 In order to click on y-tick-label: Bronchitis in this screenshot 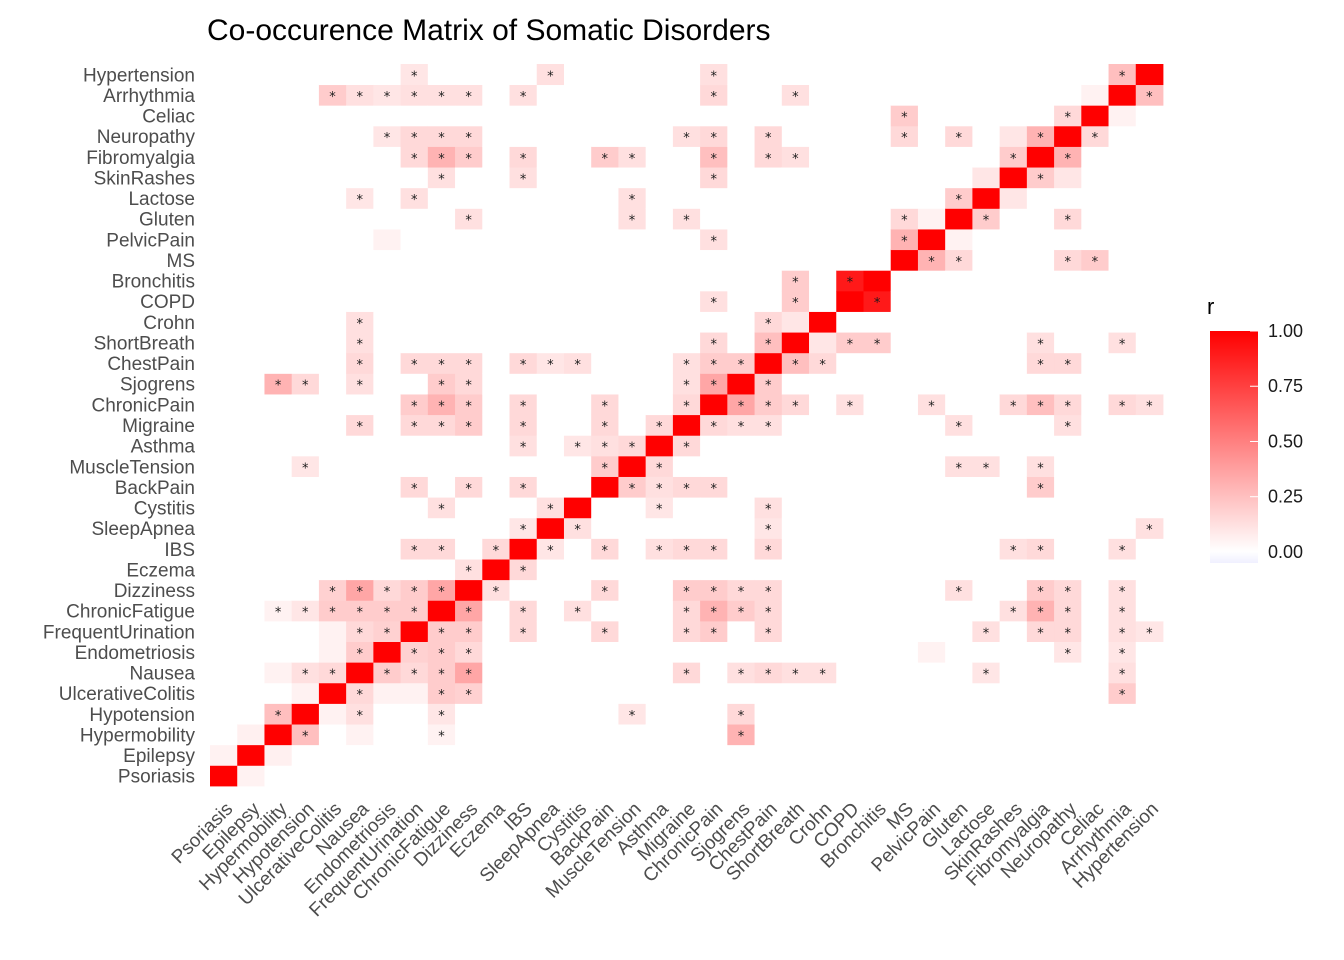, I will do `click(153, 282)`.